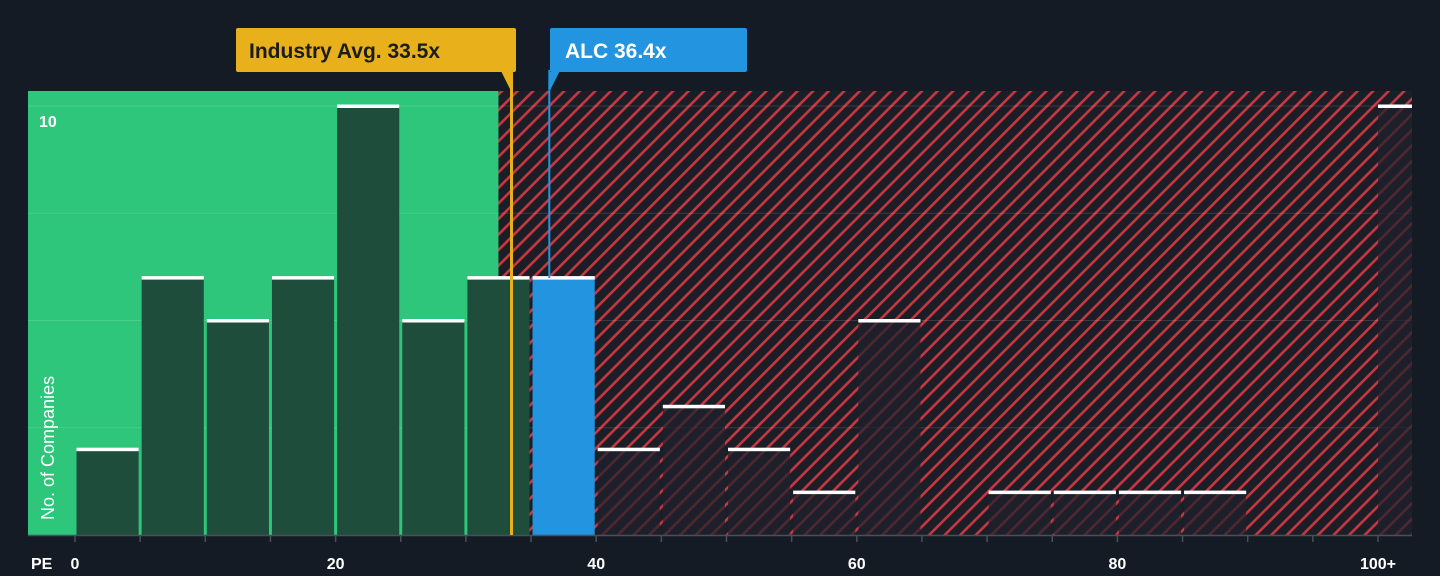 This screenshot has width=1440, height=576. I want to click on bar-100+, so click(1395, 320).